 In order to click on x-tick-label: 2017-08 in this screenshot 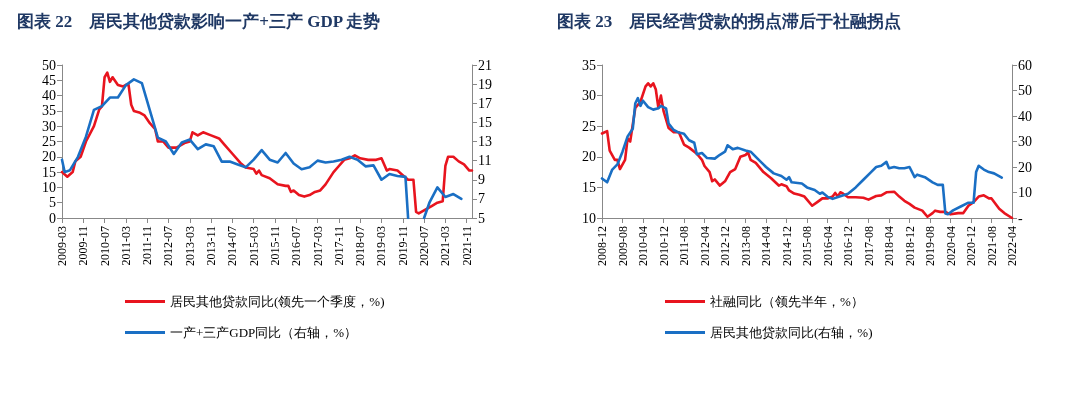, I will do `click(868, 246)`.